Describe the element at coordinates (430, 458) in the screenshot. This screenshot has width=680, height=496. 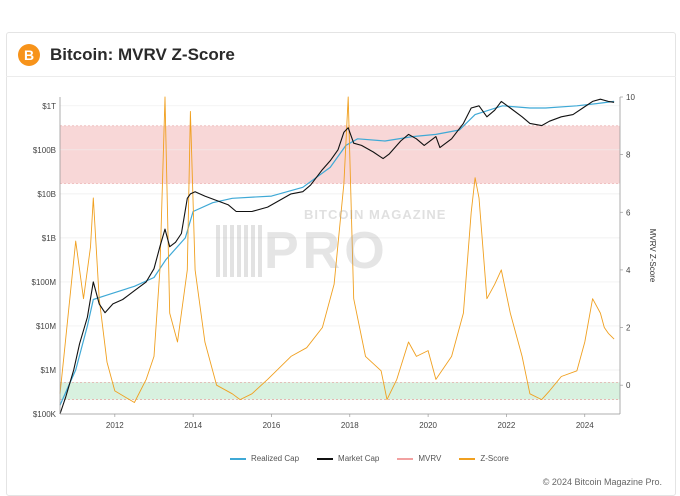
I see `legend-label: MVRV` at that location.